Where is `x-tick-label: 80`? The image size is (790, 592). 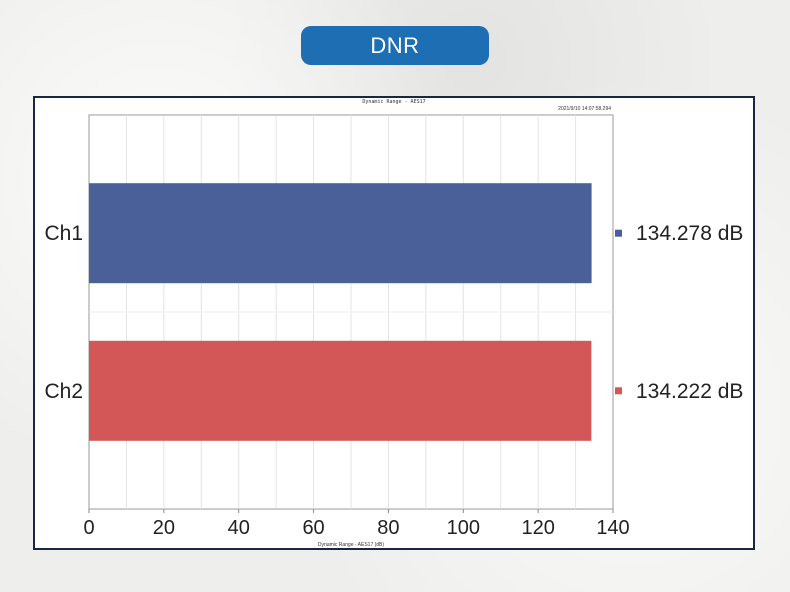
x-tick-label: 80 is located at coordinates (388, 528).